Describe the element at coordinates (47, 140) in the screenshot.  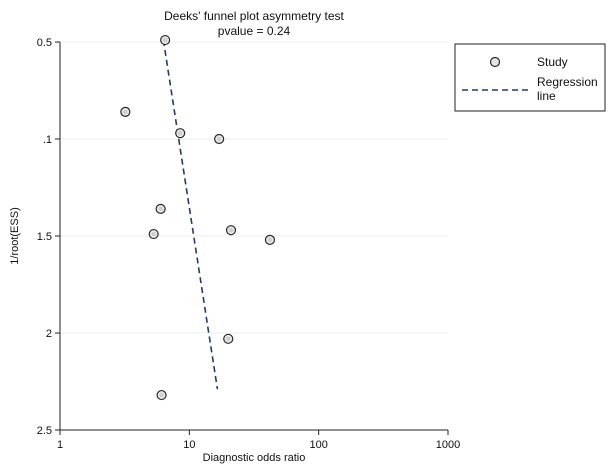
I see `y-tick-label-1: .1` at that location.